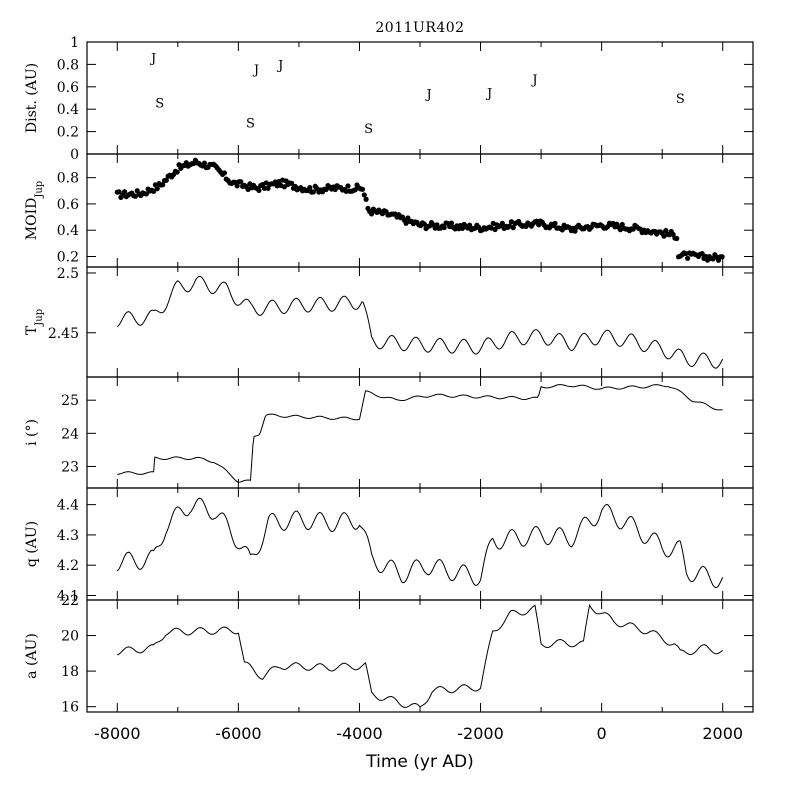  I want to click on panel-moid: 0.2 0.4 0.6 0.8 MOIDJup, so click(389, 210).